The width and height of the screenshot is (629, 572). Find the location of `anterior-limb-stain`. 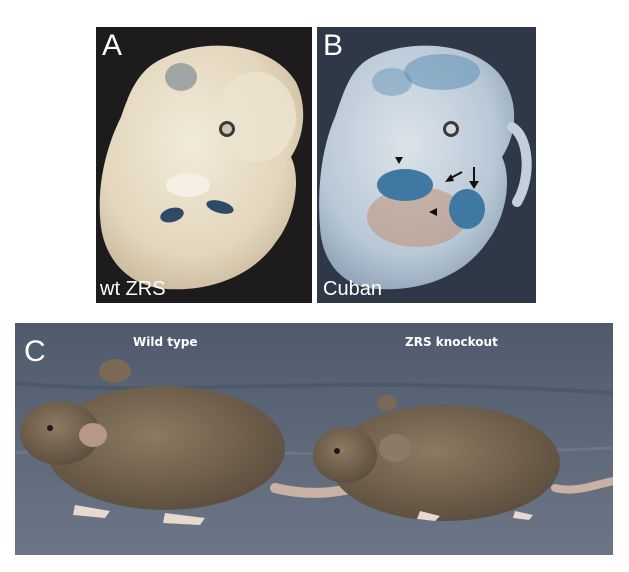

anterior-limb-stain is located at coordinates (405, 185).